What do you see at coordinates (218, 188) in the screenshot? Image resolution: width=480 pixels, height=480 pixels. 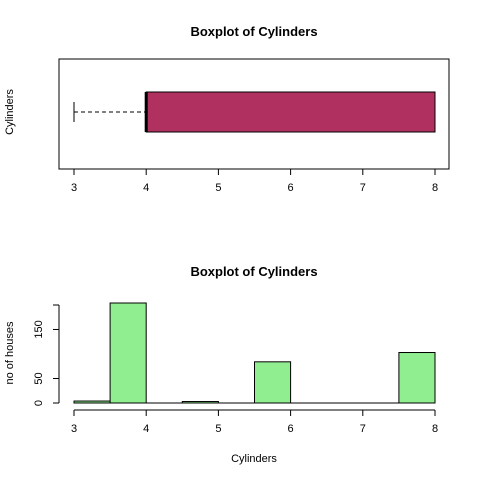 I see `boxplot-x-tick-label: 5` at bounding box center [218, 188].